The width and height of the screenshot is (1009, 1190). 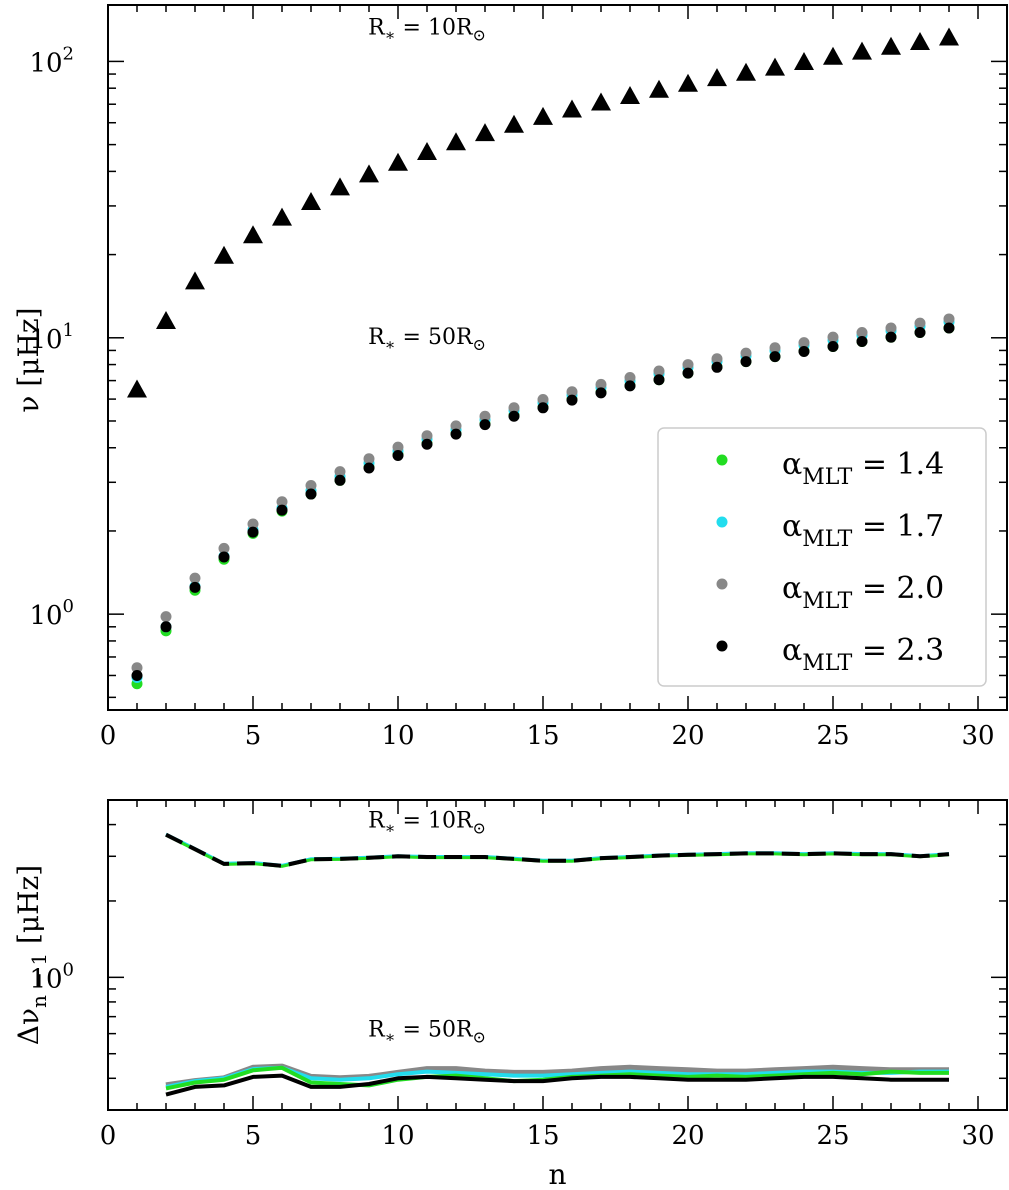 I want to click on legend-box, so click(x=822, y=557).